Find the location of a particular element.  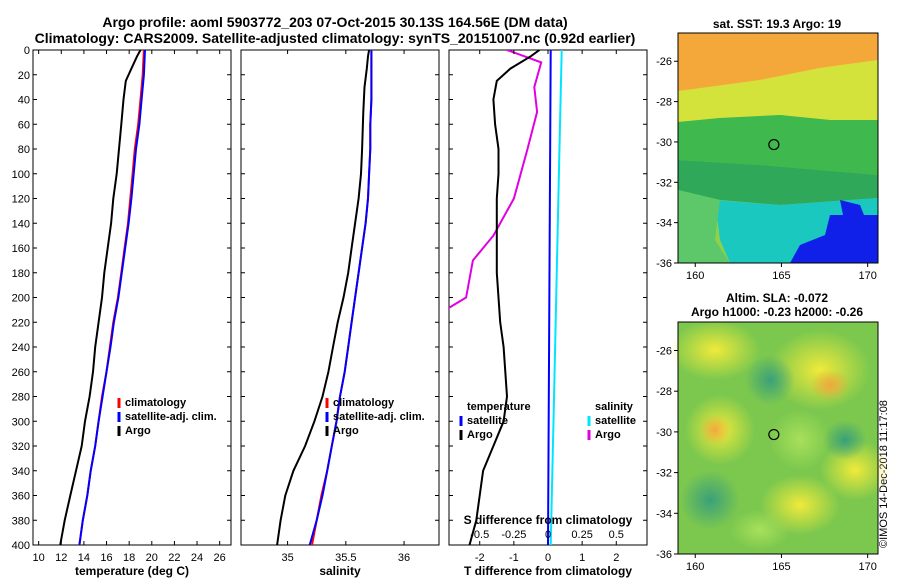

temperature-xtick-label: 22 is located at coordinates (174, 558).